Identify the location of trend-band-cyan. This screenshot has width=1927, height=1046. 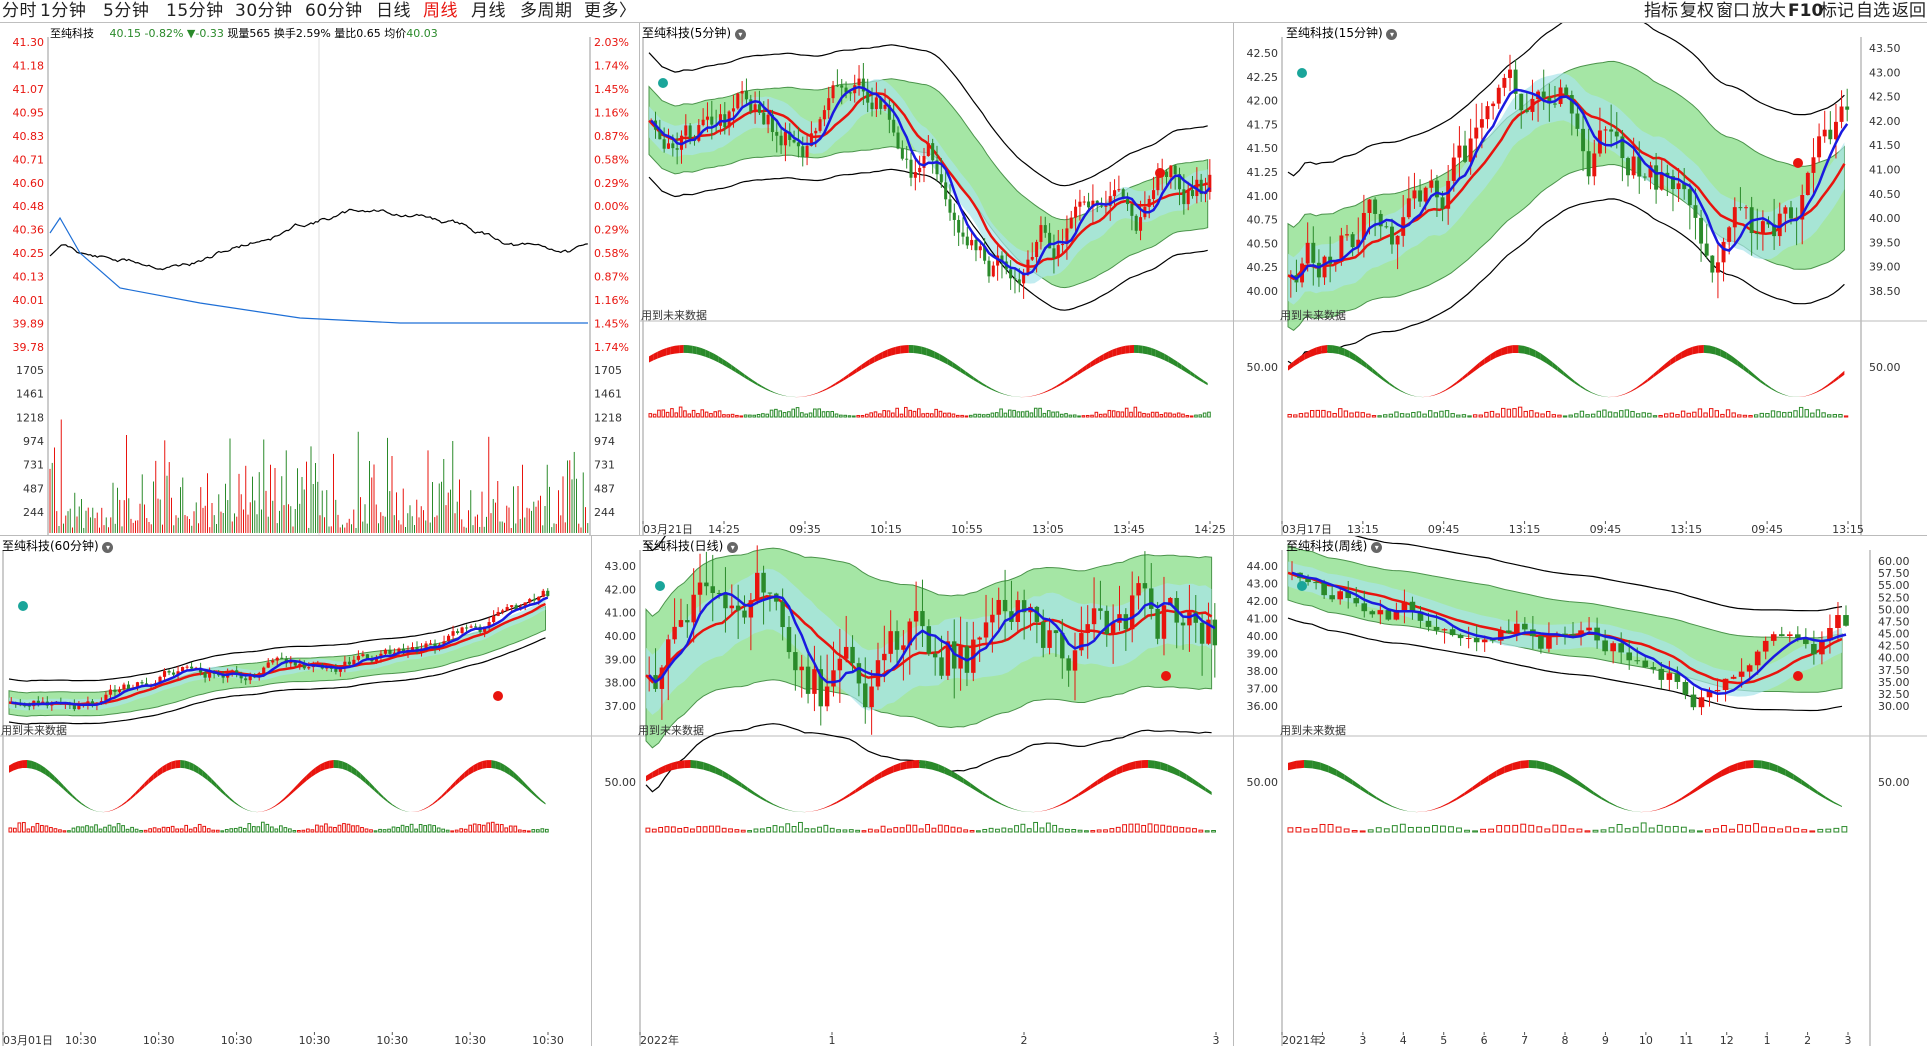
(928, 181).